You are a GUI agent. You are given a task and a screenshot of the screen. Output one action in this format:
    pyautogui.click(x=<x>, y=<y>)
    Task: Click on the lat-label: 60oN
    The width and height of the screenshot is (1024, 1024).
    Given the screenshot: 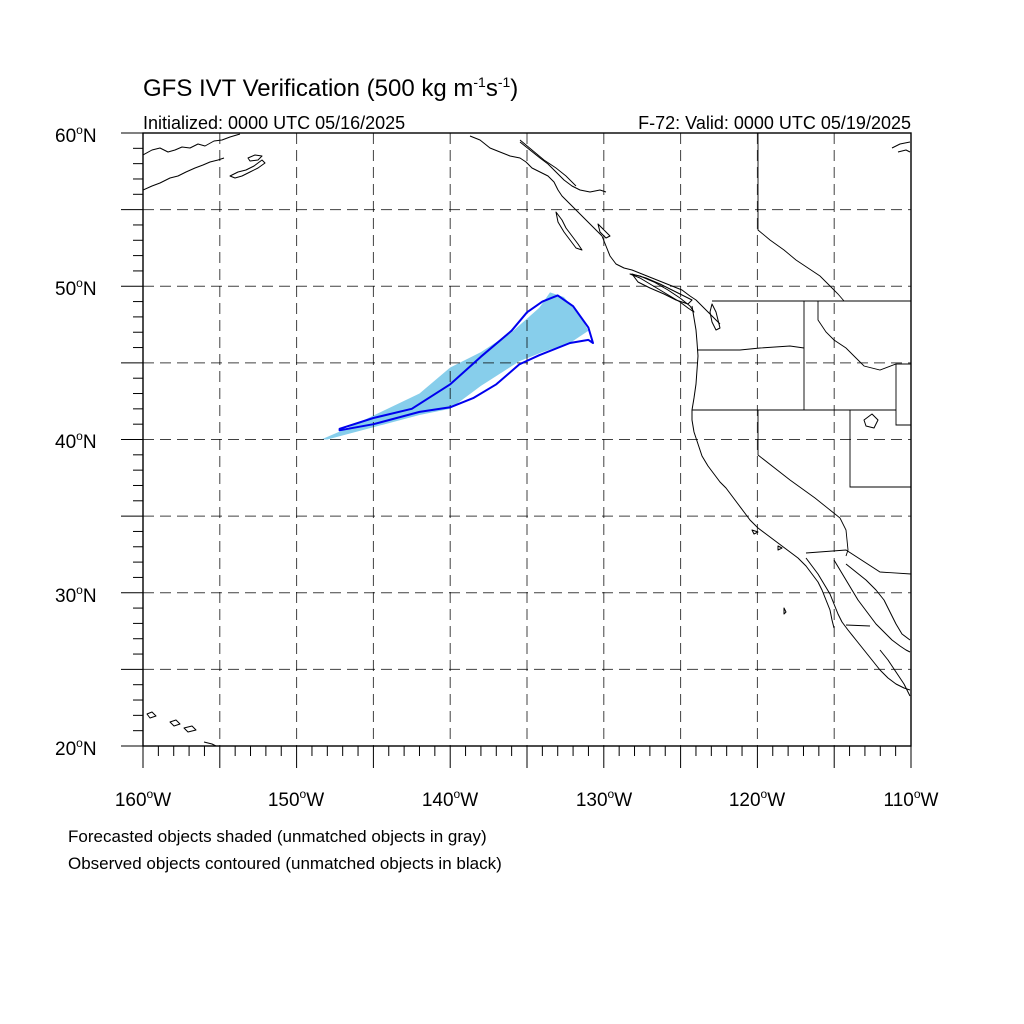 What is the action you would take?
    pyautogui.click(x=76, y=135)
    